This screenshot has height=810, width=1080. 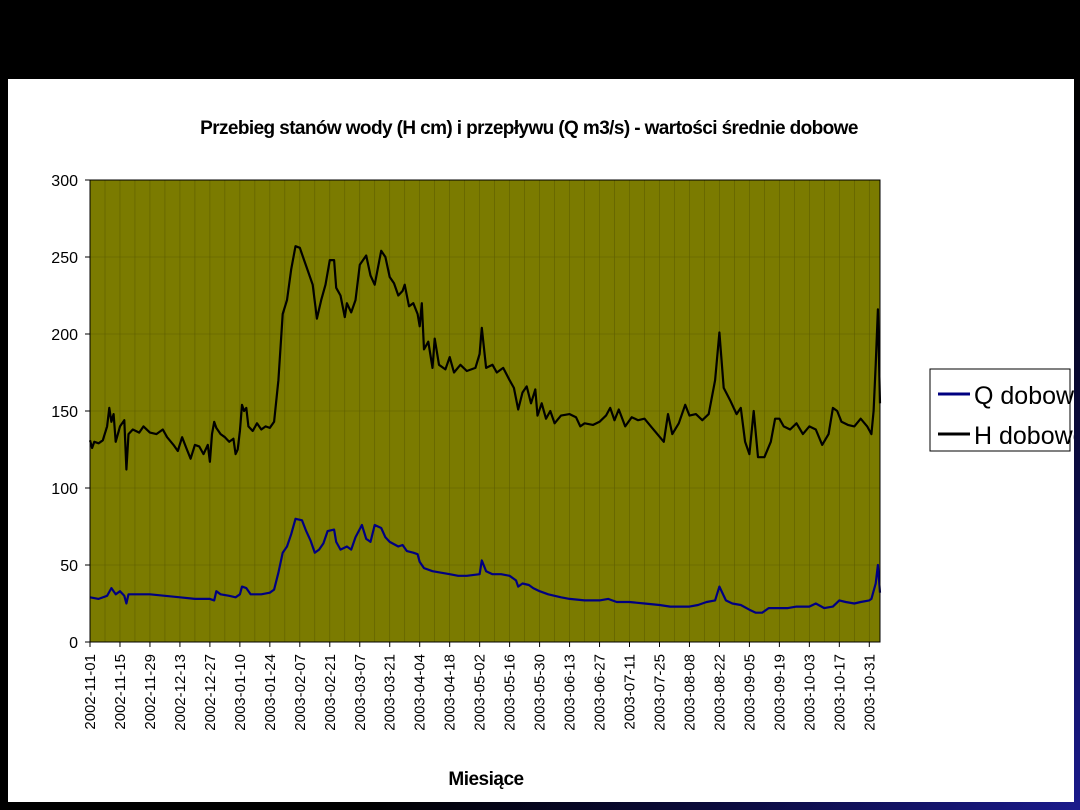 What do you see at coordinates (659, 692) in the screenshot?
I see `x-tick-label: 2003-07-25` at bounding box center [659, 692].